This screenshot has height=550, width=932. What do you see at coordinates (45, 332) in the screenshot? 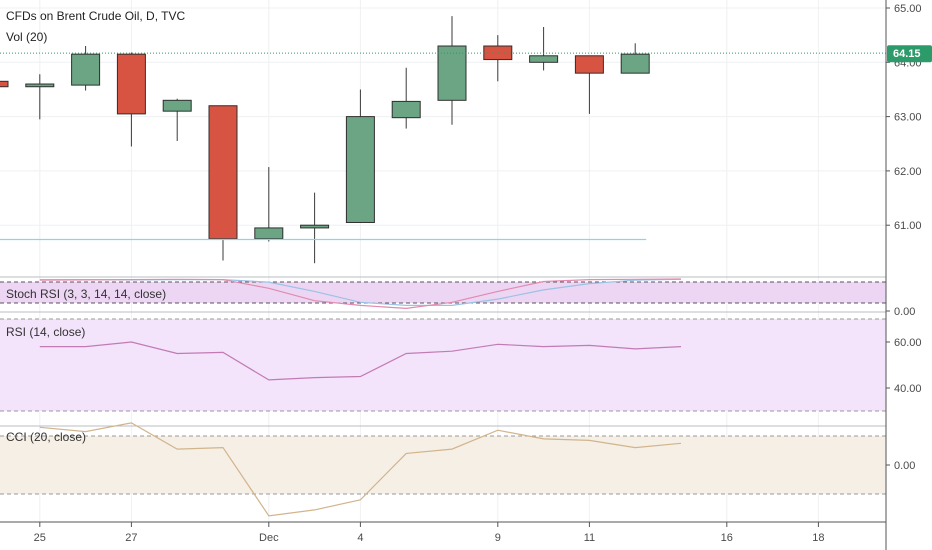
I see `rsi-label: RSI (14, close)` at bounding box center [45, 332].